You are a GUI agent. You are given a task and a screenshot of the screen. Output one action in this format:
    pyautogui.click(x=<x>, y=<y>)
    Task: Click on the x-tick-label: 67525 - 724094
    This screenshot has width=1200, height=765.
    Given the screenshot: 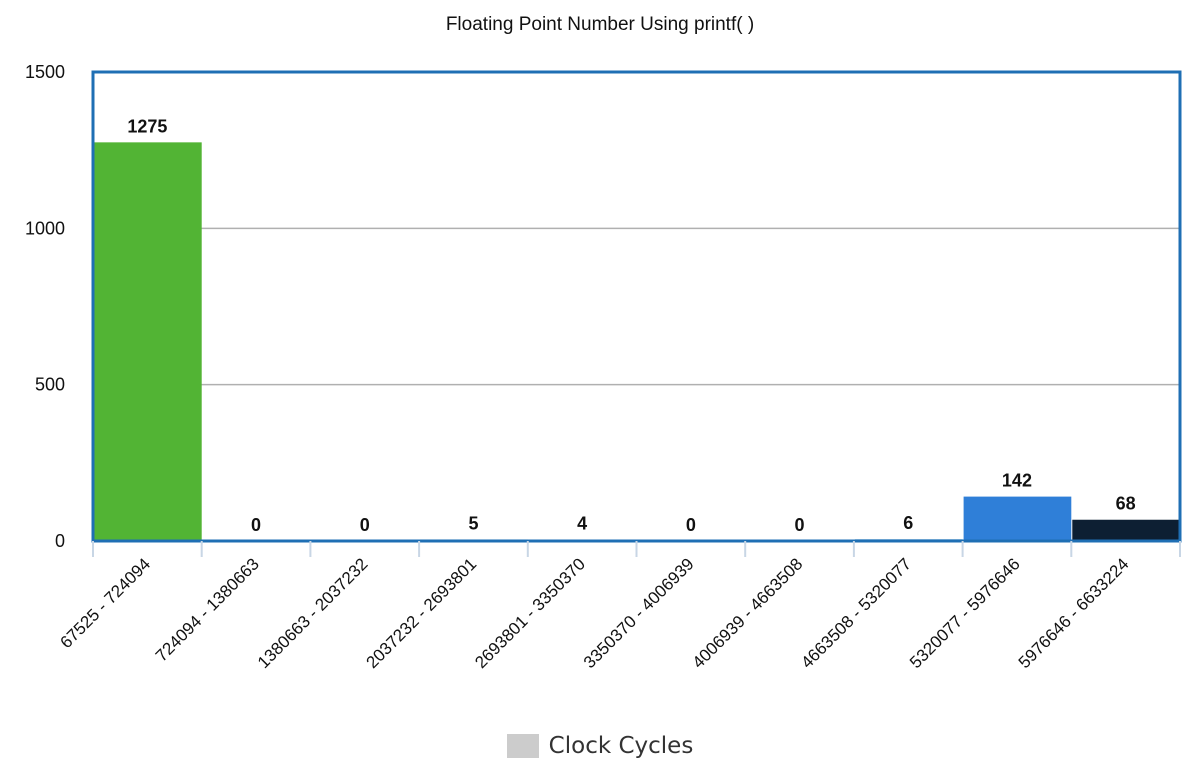 What is the action you would take?
    pyautogui.click(x=106, y=603)
    